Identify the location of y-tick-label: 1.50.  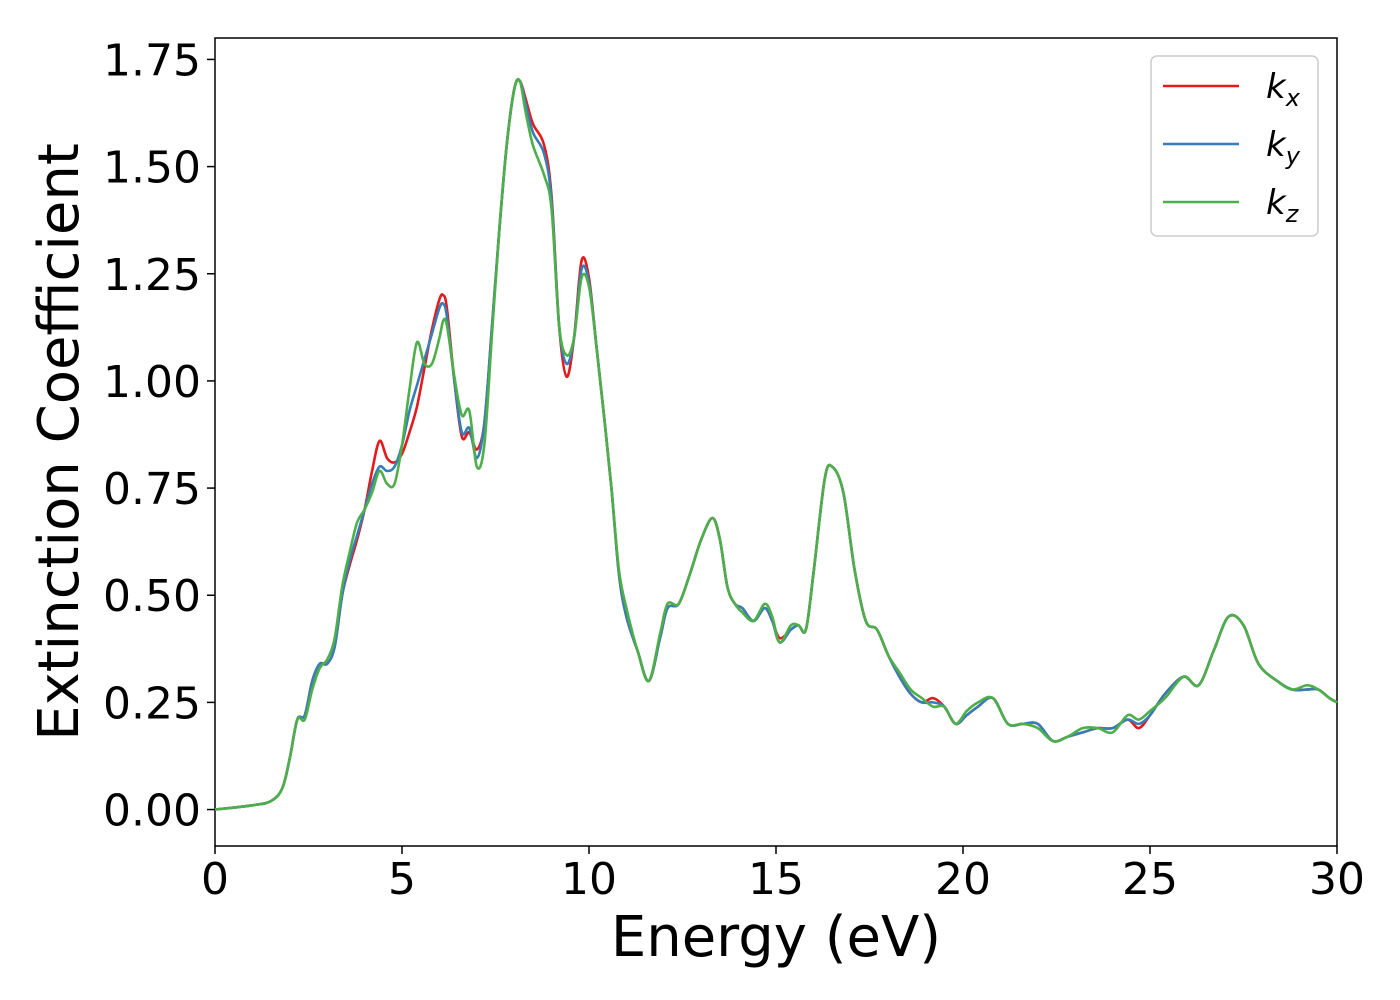
(152, 168).